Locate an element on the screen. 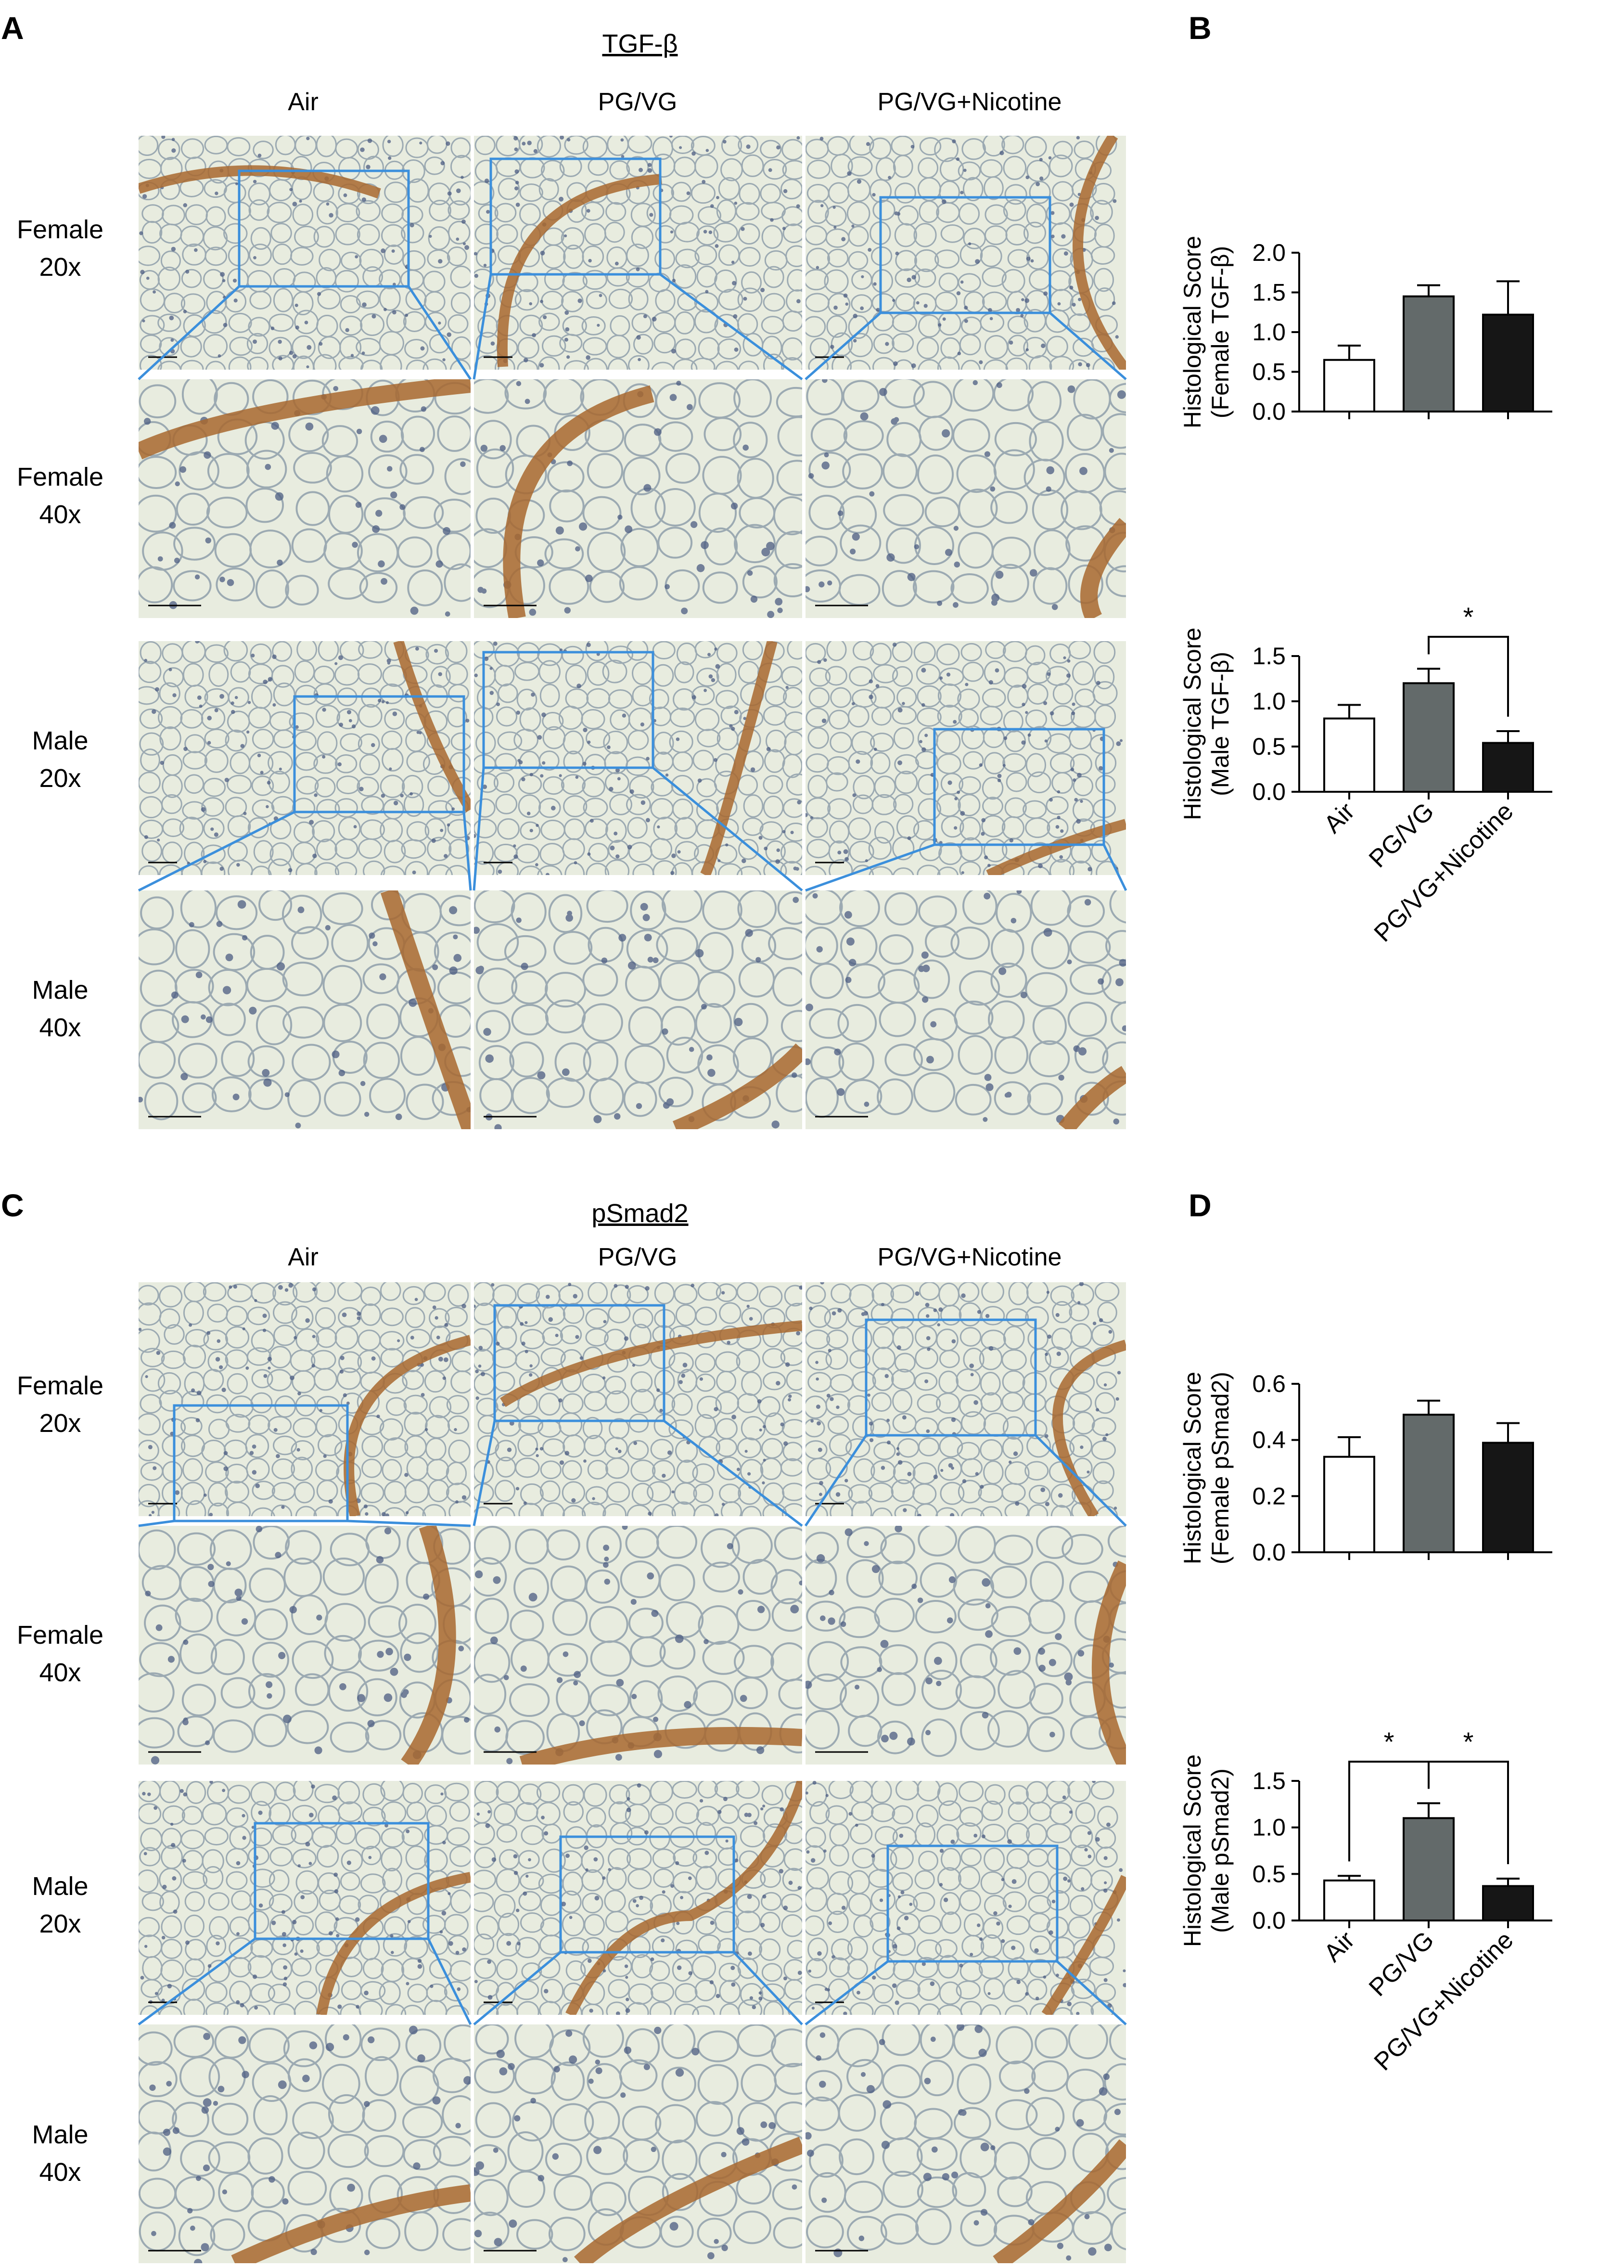 The height and width of the screenshot is (2268, 1624). row-label-female-20x: Female 20x is located at coordinates (60, 248).